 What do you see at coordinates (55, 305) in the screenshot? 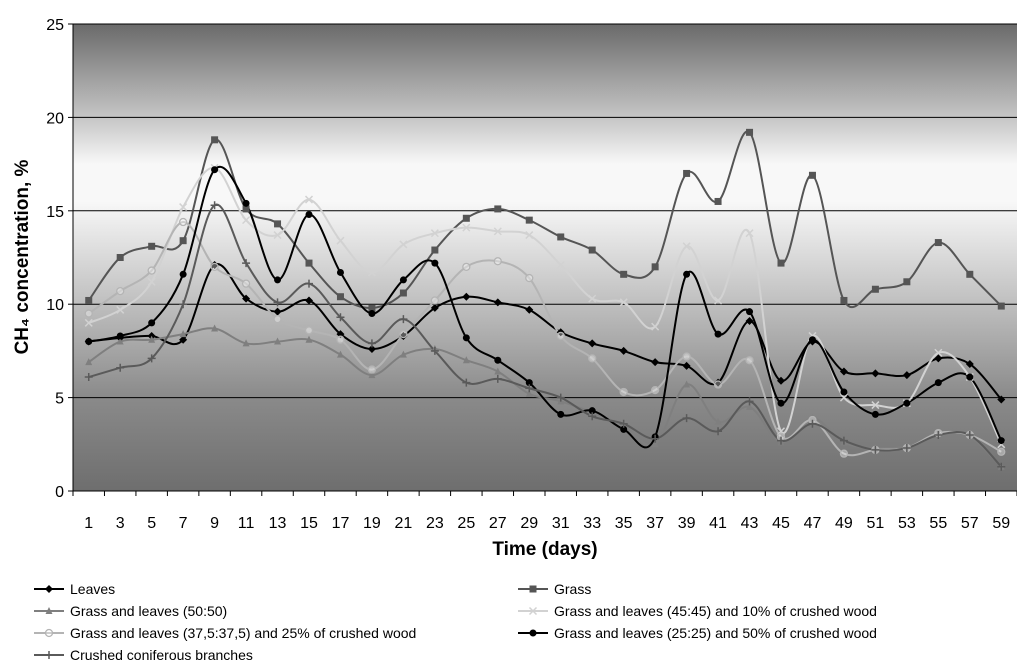
I see `y-tick-label: 10` at bounding box center [55, 305].